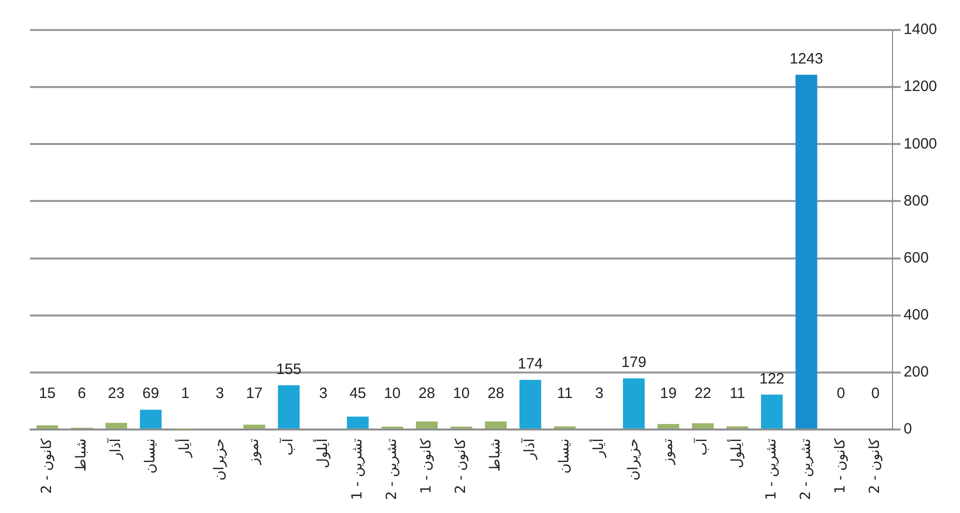  I want to click on data-label: 122, so click(771, 379).